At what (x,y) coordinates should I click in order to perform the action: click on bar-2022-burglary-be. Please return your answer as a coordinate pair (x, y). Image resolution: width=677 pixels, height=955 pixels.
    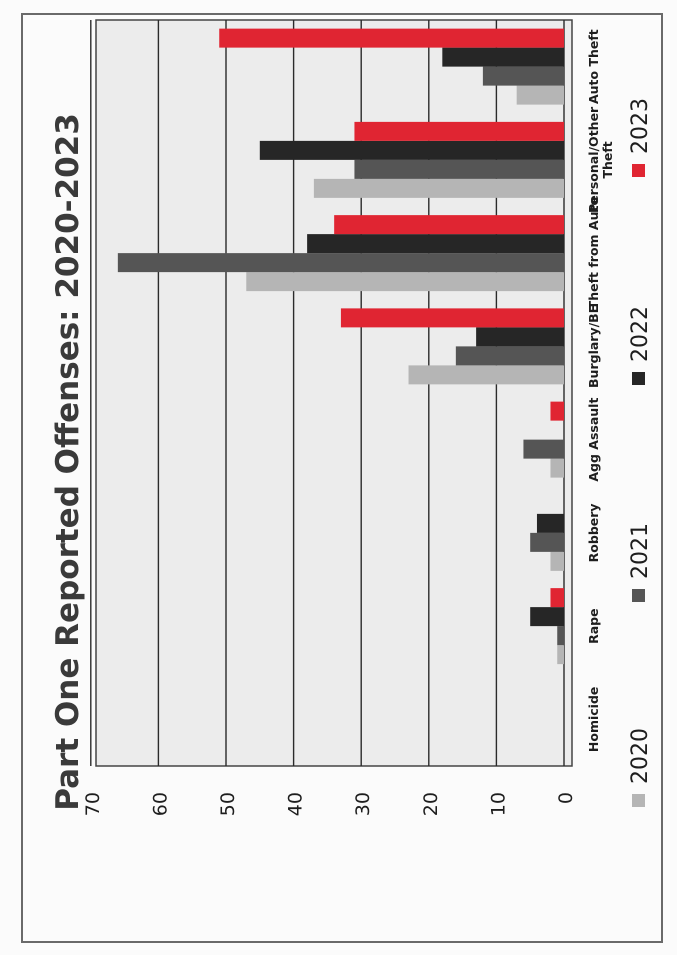
    Looking at the image, I should click on (520, 337).